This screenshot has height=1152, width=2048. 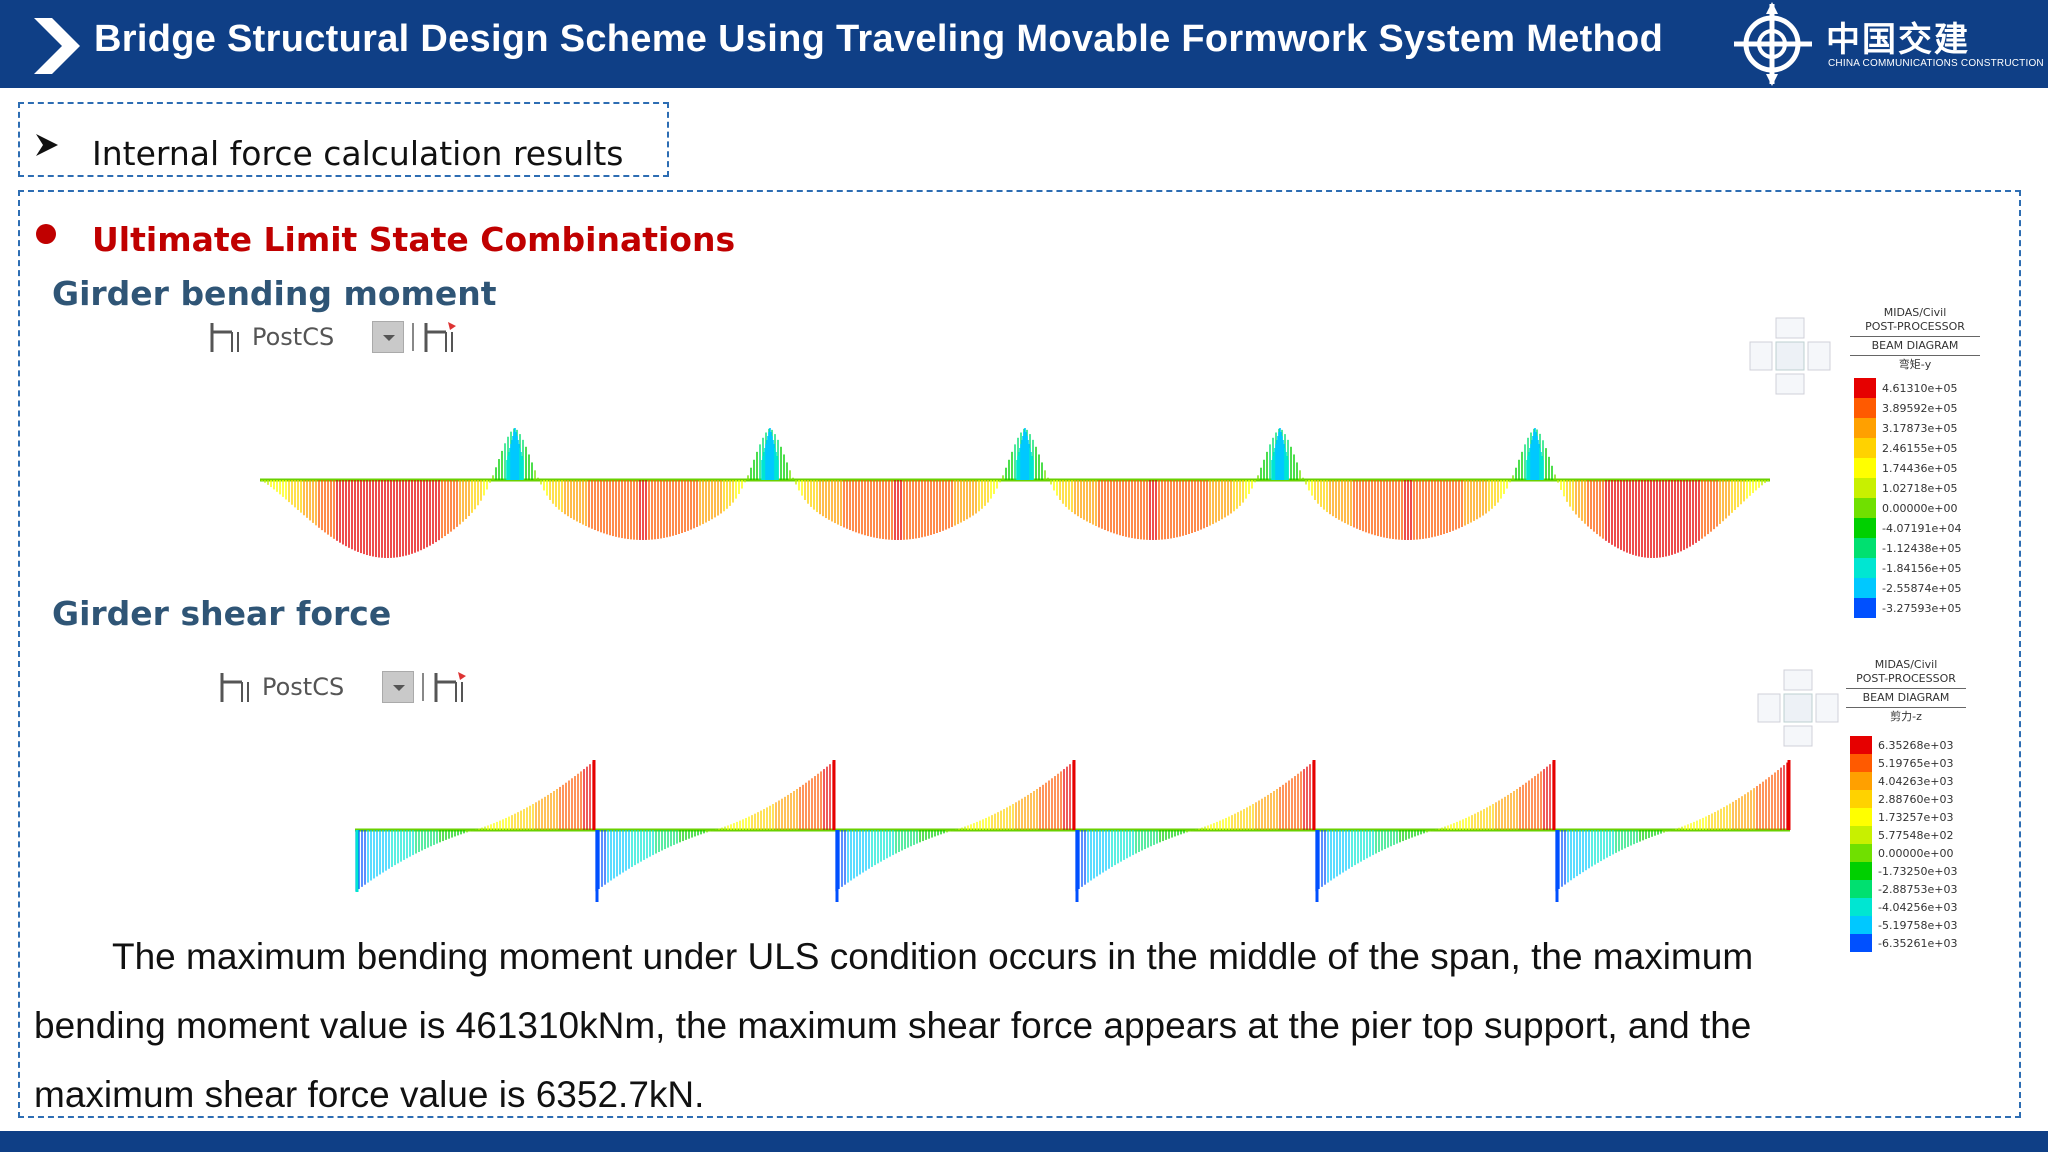 I want to click on legend-row: 5.19765e+03, so click(x=1901, y=763).